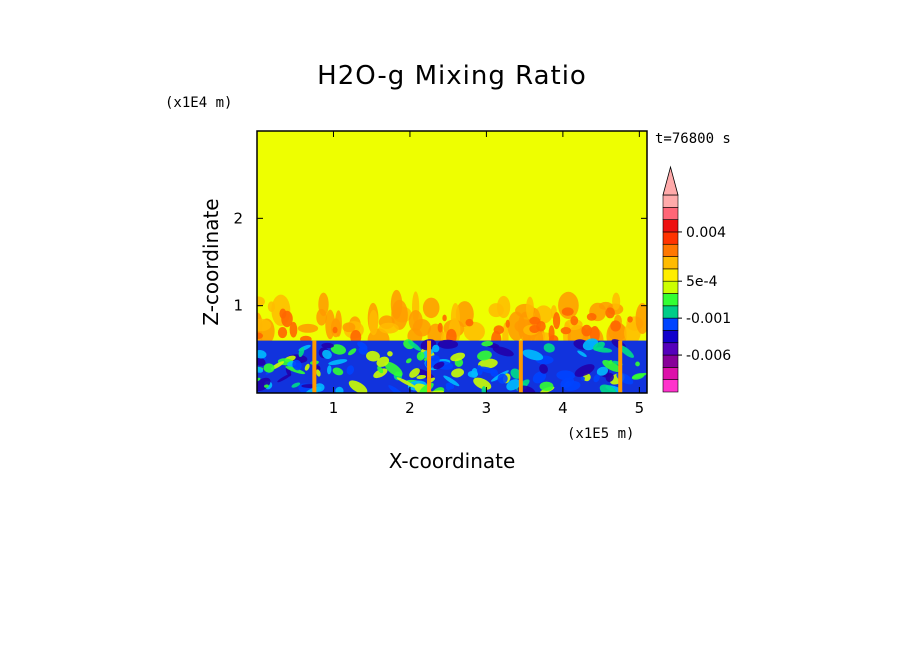 The height and width of the screenshot is (654, 904). I want to click on colorbar-label: 5e-4, so click(702, 282).